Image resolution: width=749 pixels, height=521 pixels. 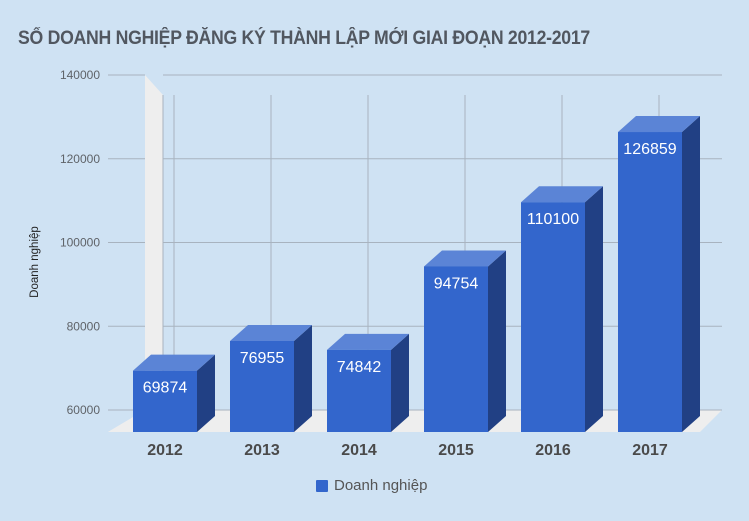 What do you see at coordinates (381, 485) in the screenshot?
I see `legend-label: Doanh nghiệp` at bounding box center [381, 485].